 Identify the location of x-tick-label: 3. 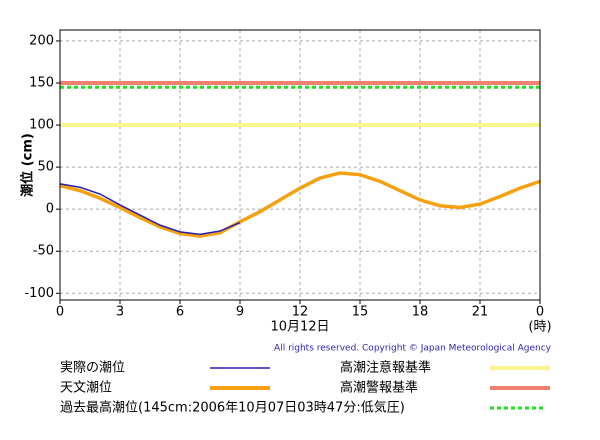
(120, 312).